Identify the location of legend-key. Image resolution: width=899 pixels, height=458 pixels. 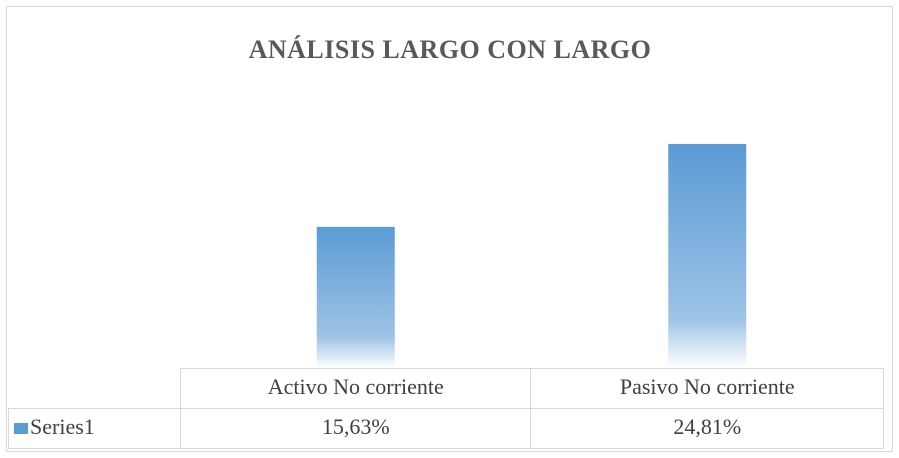
(21, 428).